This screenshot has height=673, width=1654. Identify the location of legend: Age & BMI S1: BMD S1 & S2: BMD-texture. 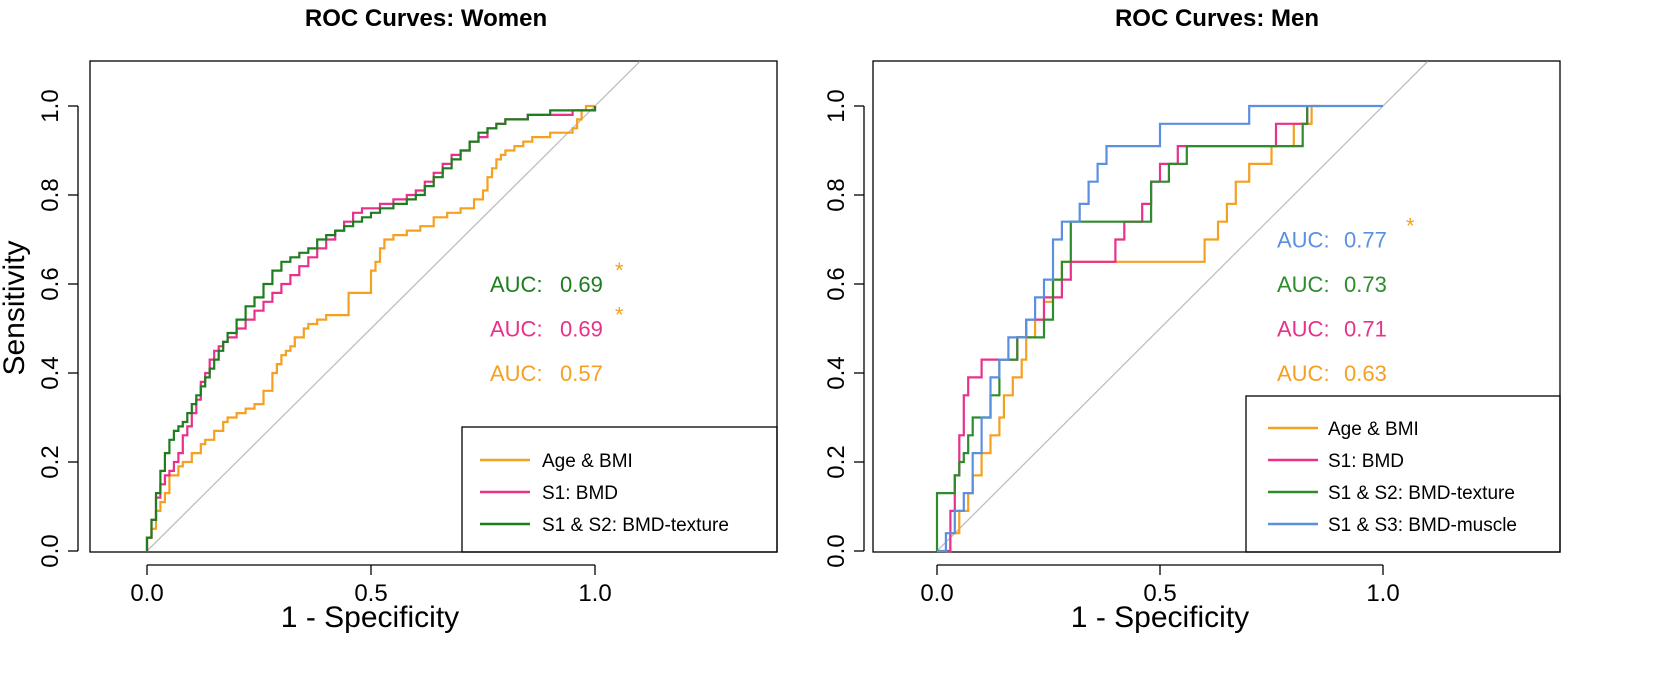
(619, 489).